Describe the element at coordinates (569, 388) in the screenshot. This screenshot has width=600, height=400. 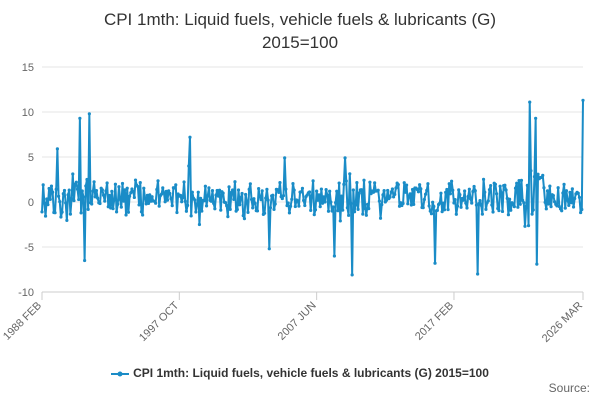
I see `source-credit: Source:` at that location.